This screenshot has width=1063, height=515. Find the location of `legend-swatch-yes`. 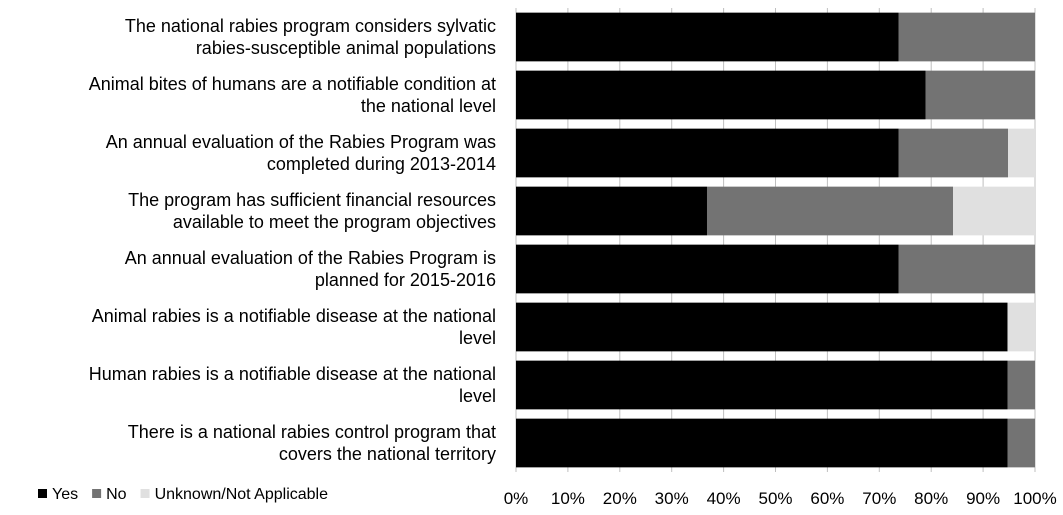

legend-swatch-yes is located at coordinates (42, 493).